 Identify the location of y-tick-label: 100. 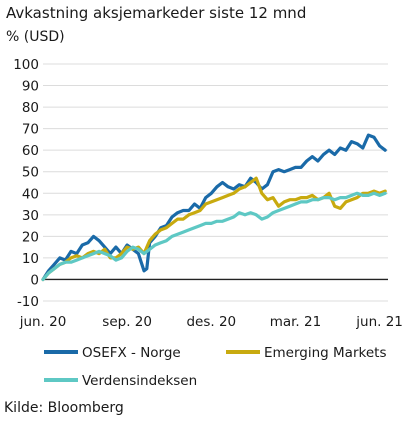
(26, 65).